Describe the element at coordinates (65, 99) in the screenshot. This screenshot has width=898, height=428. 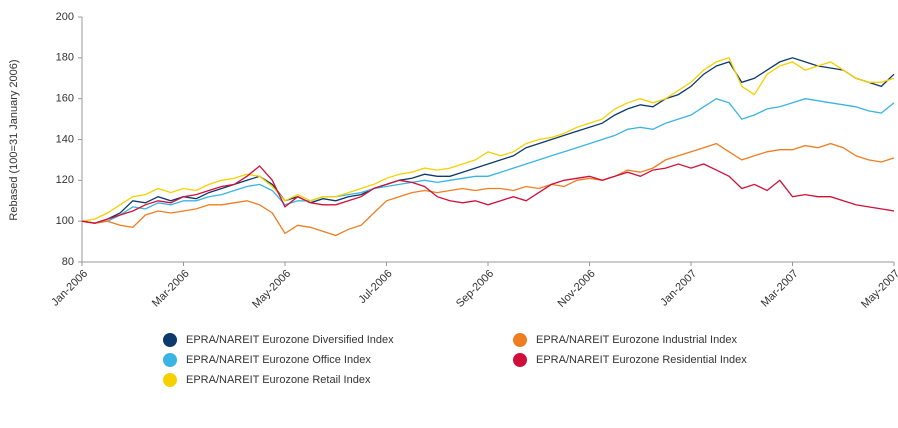
I see `y-tick-label: 160` at that location.